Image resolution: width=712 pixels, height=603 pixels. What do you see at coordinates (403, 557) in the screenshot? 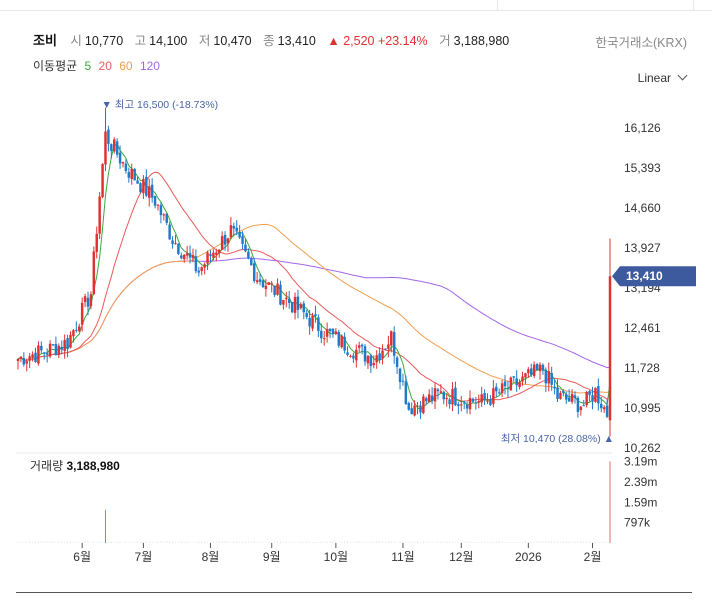
I see `time-tick-label: 11월` at bounding box center [403, 557].